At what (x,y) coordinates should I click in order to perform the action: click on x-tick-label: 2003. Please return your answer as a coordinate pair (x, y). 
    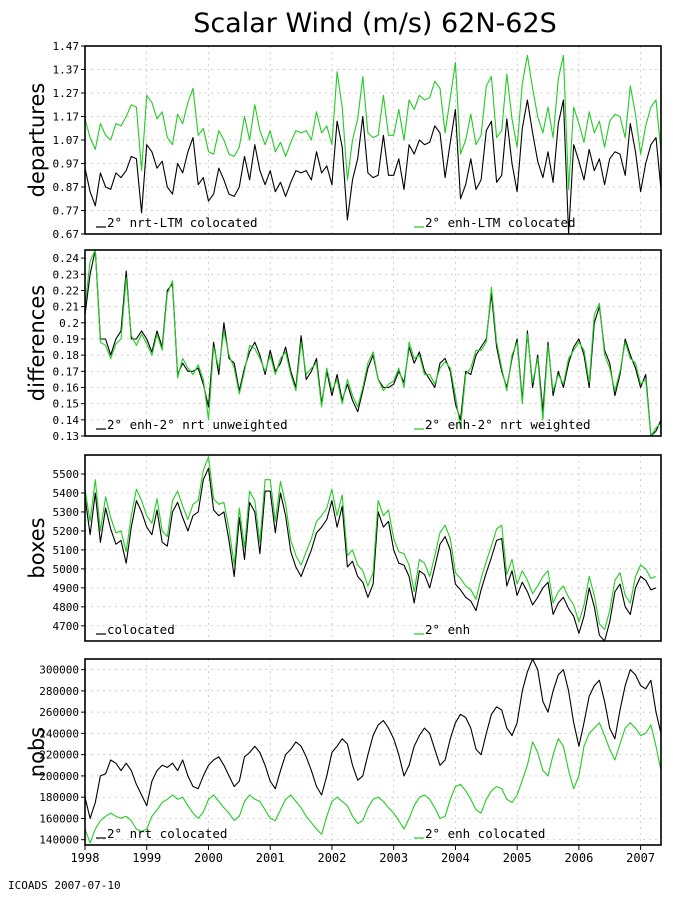
    Looking at the image, I should click on (393, 858).